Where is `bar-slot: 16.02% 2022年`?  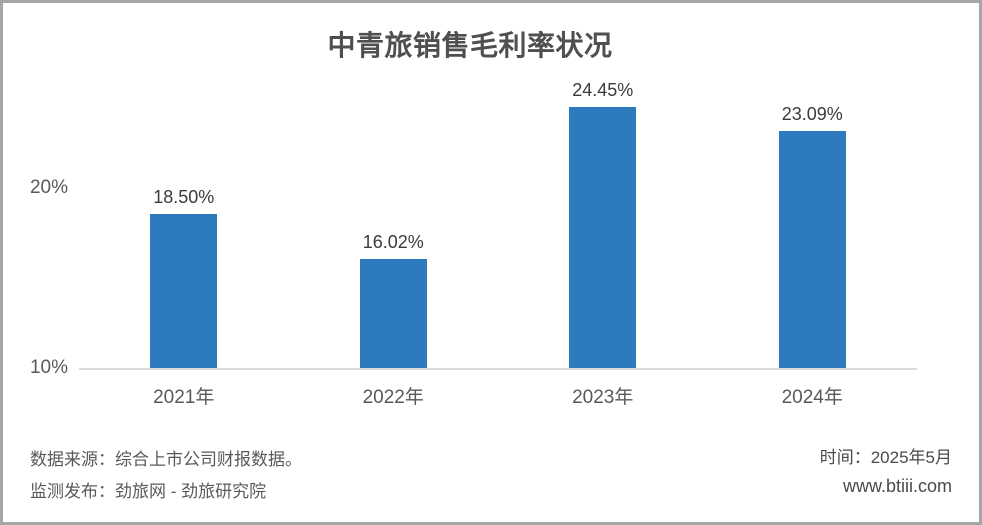
bar-slot: 16.02% 2022年 is located at coordinates (394, 234).